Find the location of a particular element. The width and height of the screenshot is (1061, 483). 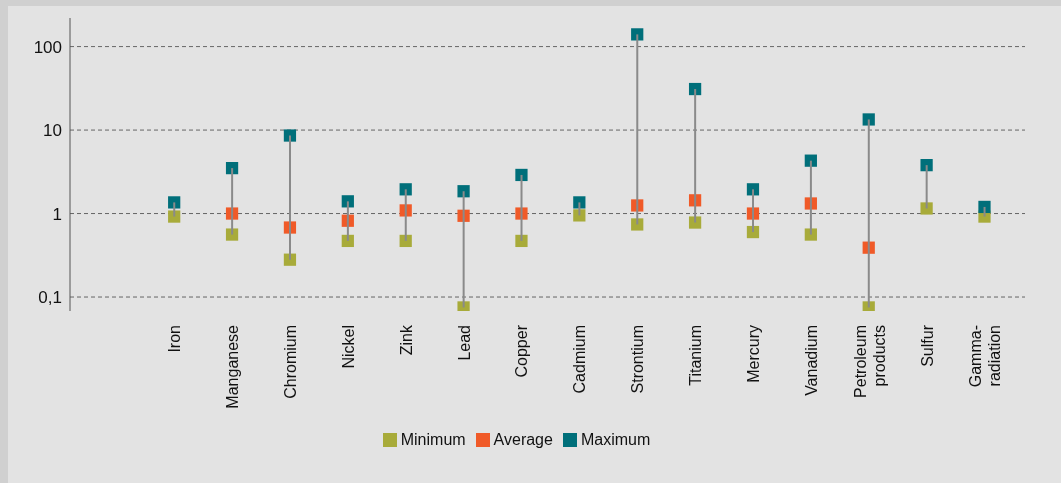

x-tick-label: Manganese is located at coordinates (233, 366).